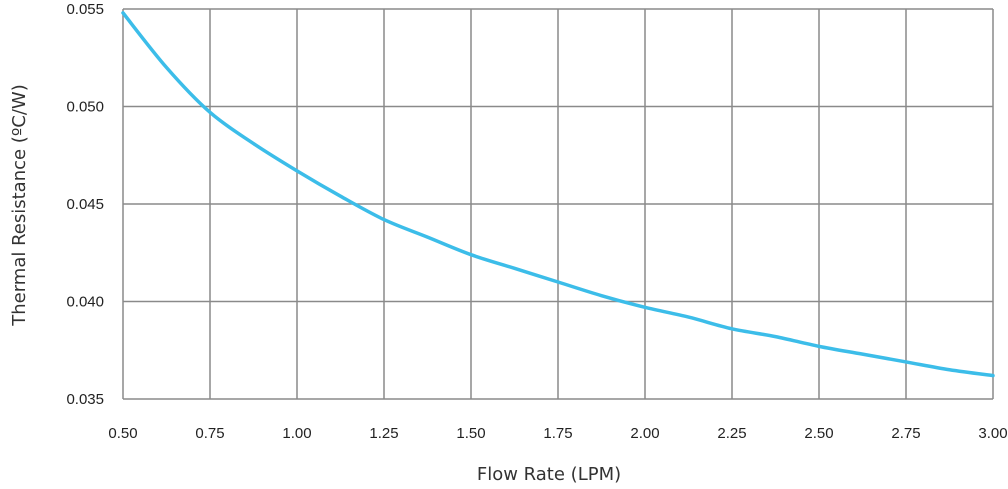  I want to click on y-tick-label: 0.045, so click(85, 204).